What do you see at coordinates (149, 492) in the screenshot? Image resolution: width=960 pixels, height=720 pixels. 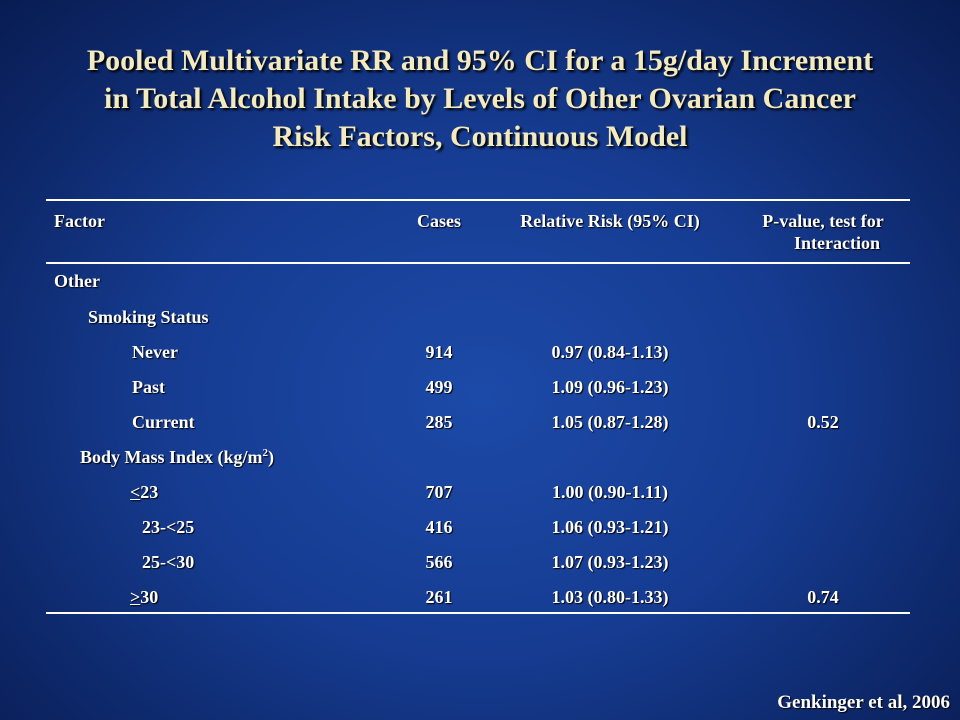 I see `row-label-value: 23` at bounding box center [149, 492].